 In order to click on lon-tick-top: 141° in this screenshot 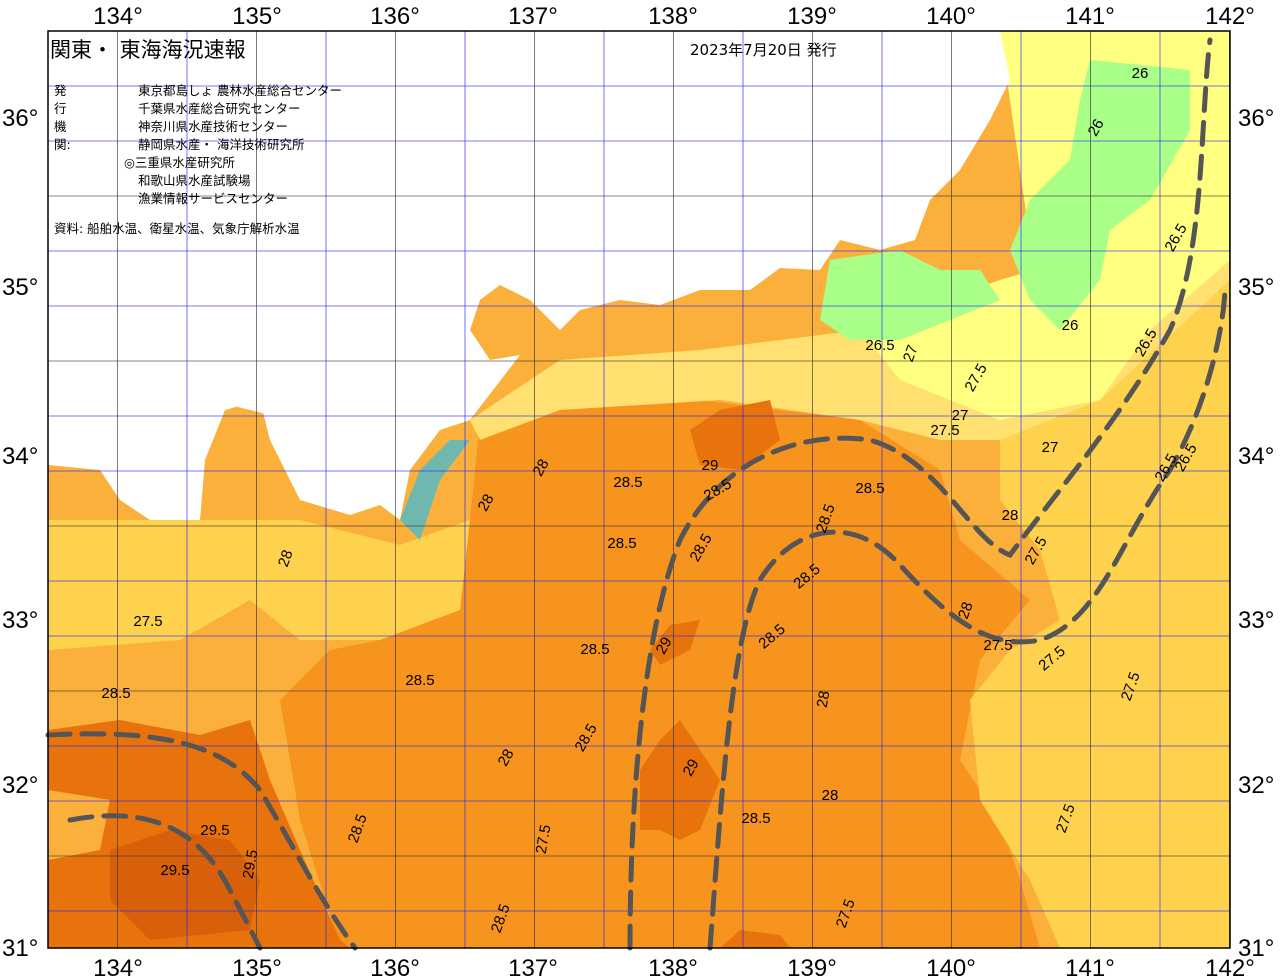, I will do `click(1090, 16)`.